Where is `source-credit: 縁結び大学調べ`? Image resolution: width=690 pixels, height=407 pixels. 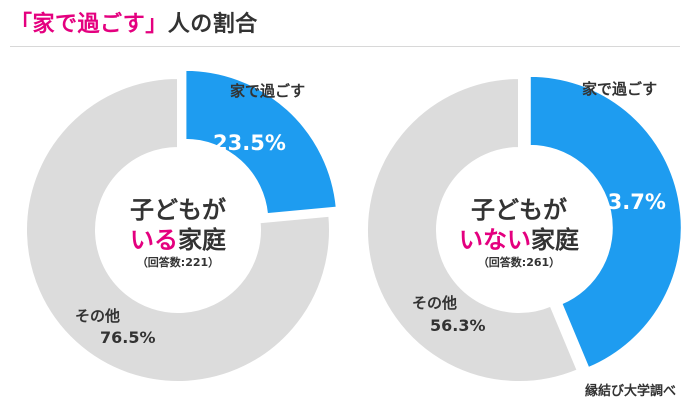
source-credit: 縁結び大学調べ is located at coordinates (630, 391).